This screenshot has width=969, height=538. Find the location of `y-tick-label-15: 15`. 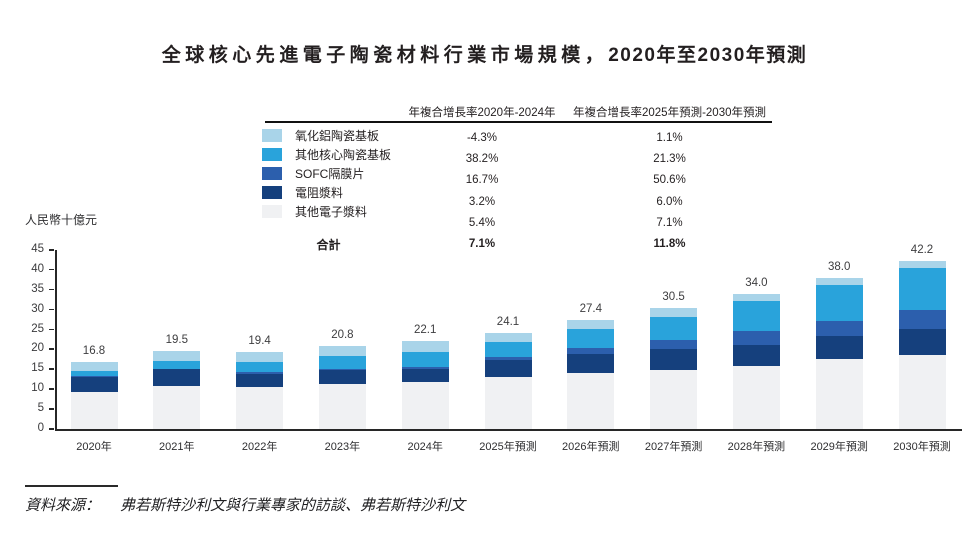

y-tick-label-15: 15 is located at coordinates (37, 368).